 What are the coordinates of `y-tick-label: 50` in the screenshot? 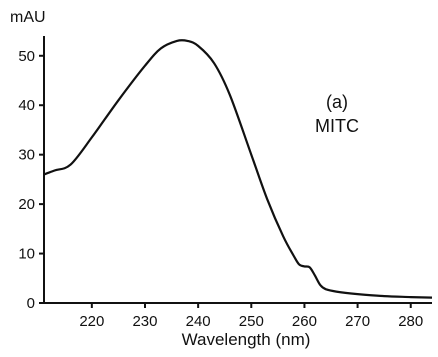 It's located at (26, 56).